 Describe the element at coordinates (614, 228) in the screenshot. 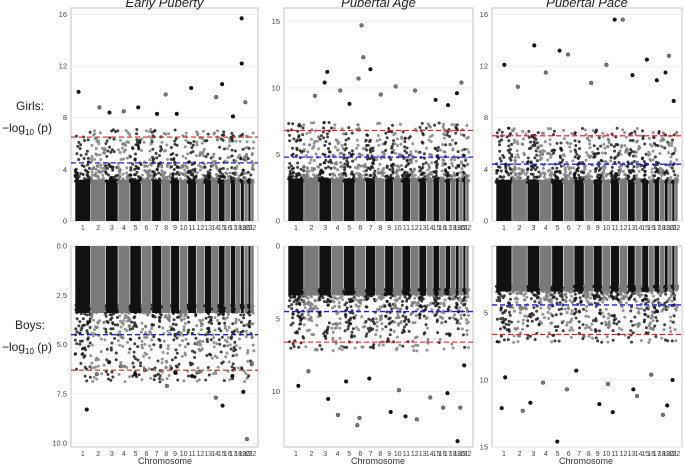

I see `x-tick-label-chr11: 11` at that location.